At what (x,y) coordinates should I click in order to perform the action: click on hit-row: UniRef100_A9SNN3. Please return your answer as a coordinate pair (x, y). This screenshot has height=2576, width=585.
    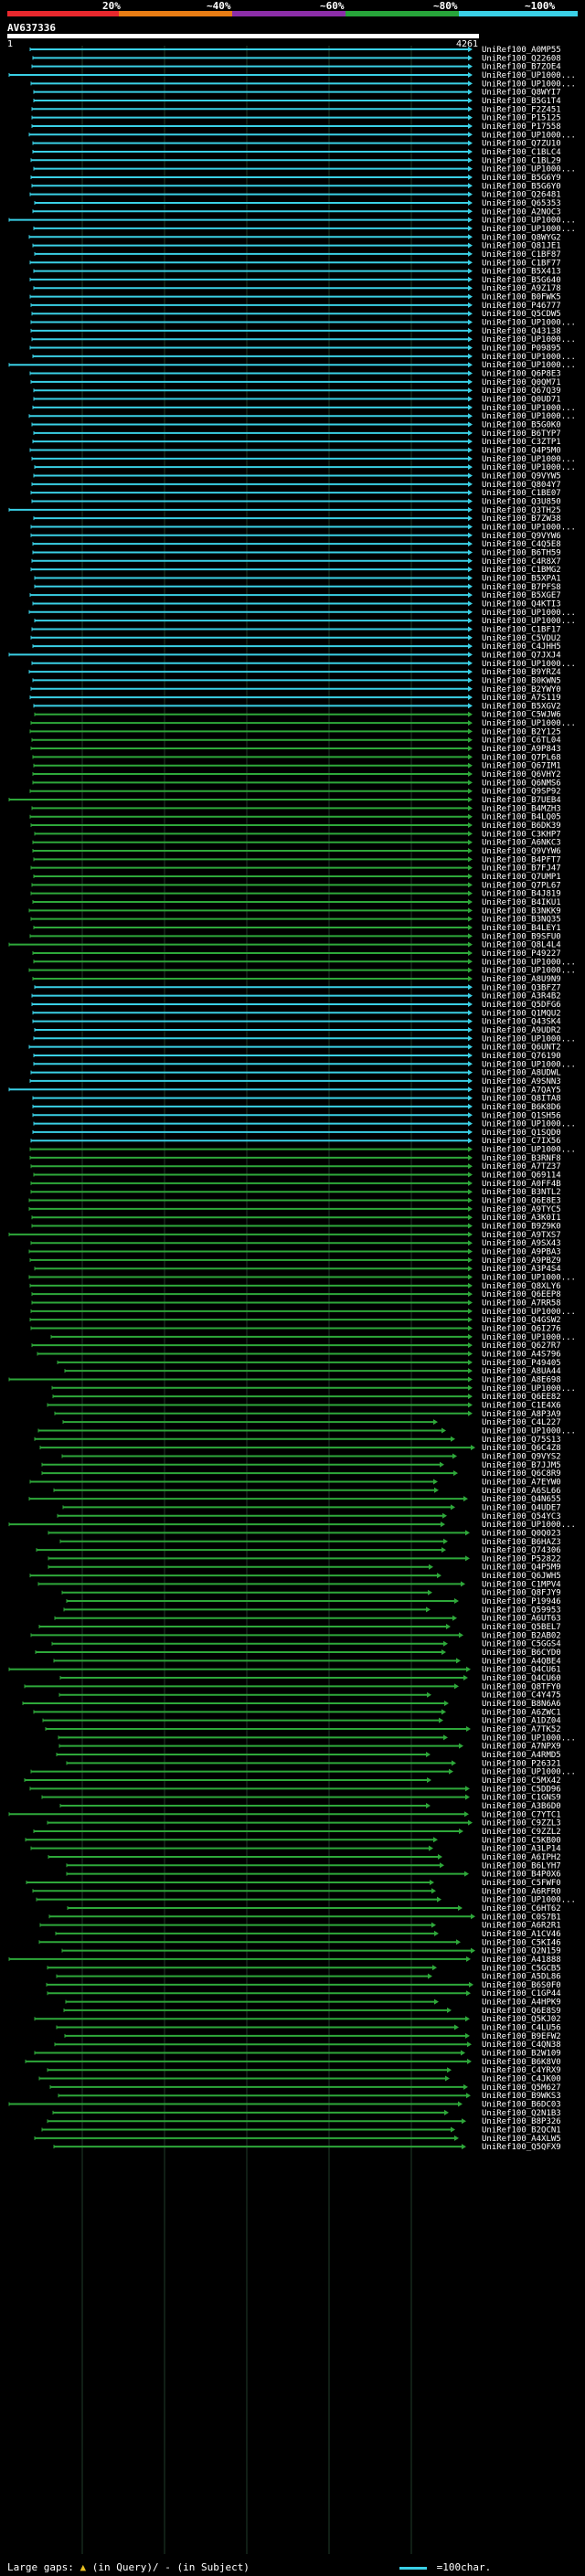
    Looking at the image, I should click on (295, 1082).